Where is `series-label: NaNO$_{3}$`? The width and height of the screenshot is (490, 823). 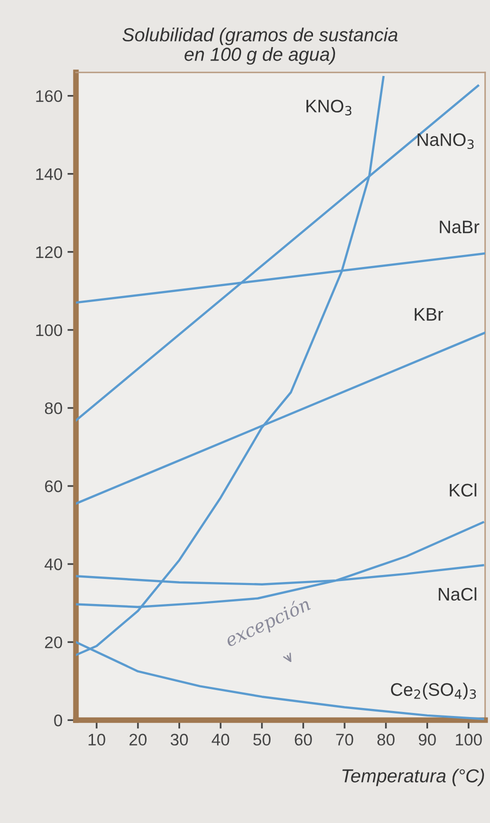 series-label: NaNO$_{3}$ is located at coordinates (446, 141).